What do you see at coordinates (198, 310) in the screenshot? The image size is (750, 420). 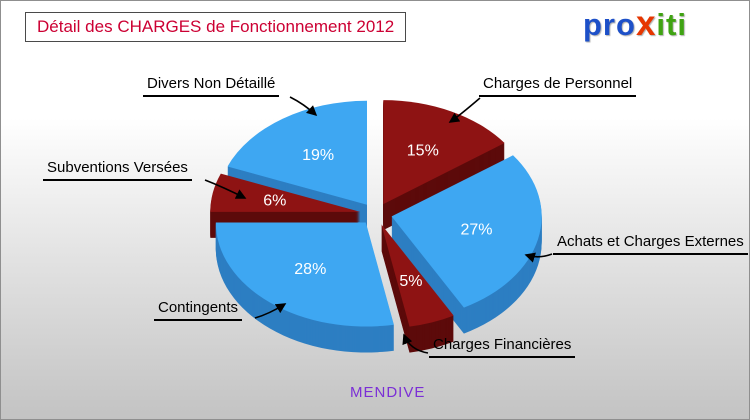 I see `callout-contingents: Contingents` at bounding box center [198, 310].